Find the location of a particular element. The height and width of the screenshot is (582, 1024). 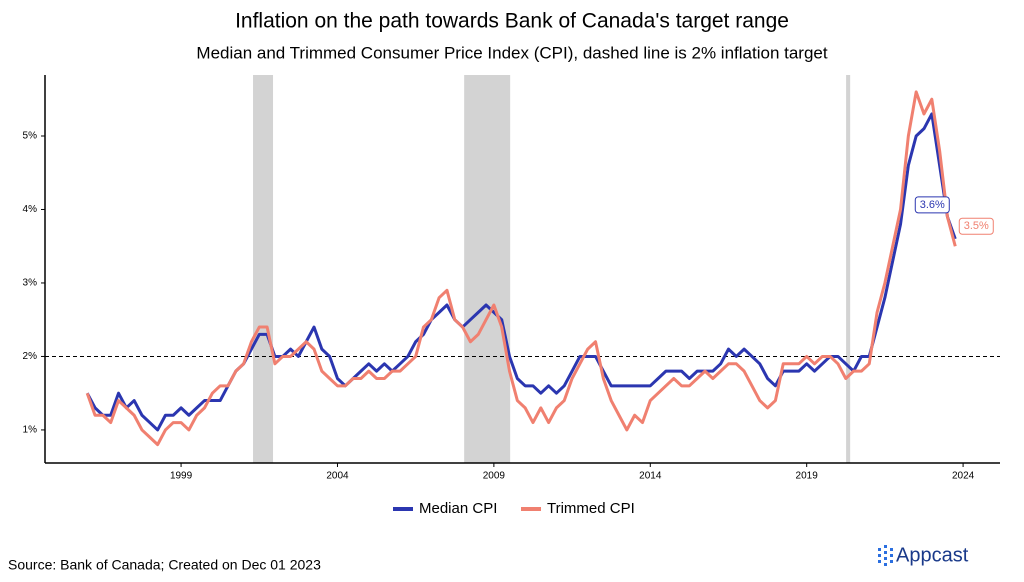

legend-label: Median CPI is located at coordinates (458, 508).